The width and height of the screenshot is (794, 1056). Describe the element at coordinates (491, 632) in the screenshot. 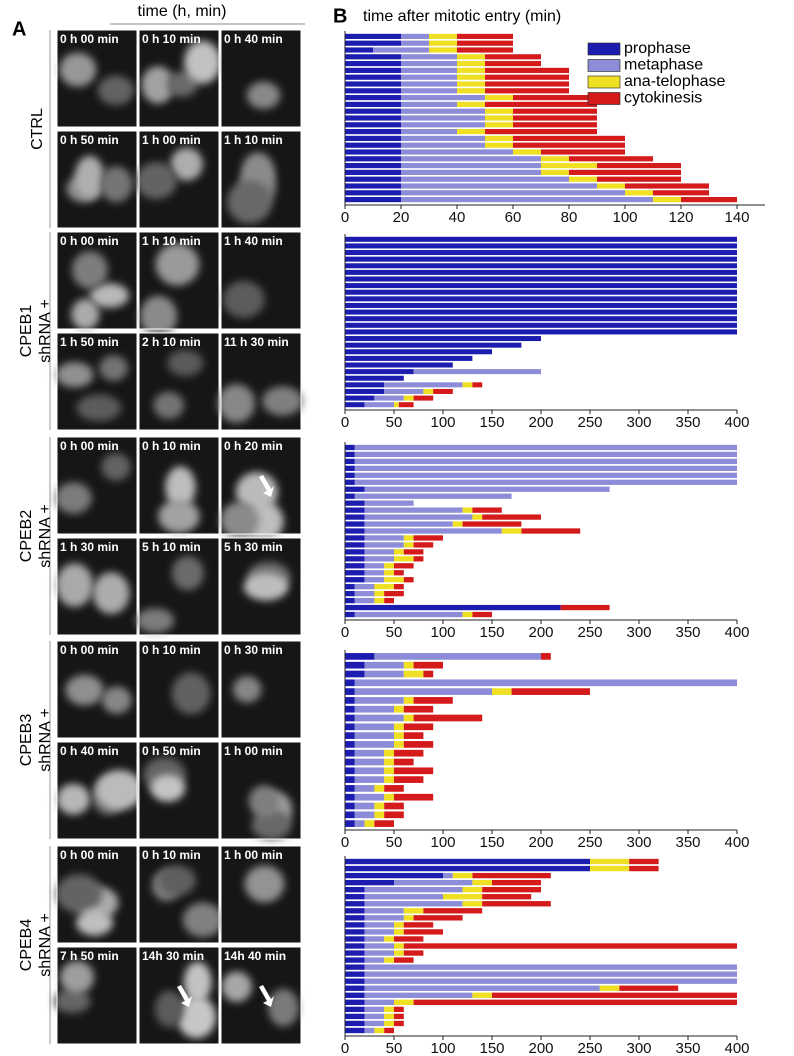

I see `x-tick-label: 150` at that location.